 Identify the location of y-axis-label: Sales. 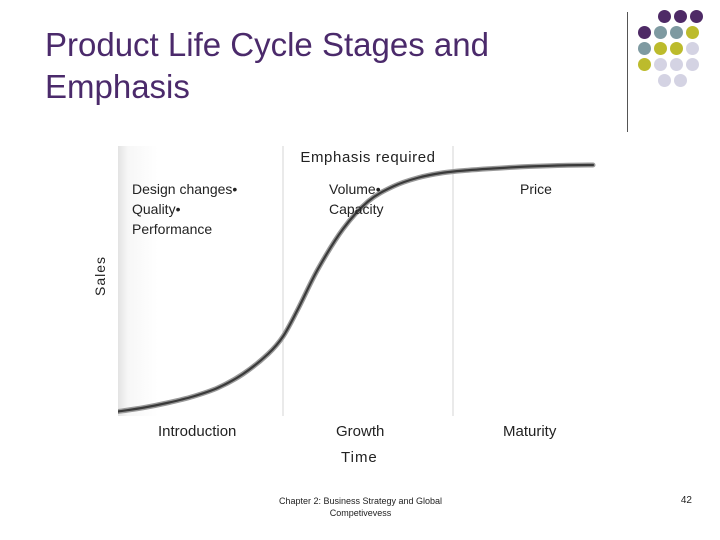
(100, 276).